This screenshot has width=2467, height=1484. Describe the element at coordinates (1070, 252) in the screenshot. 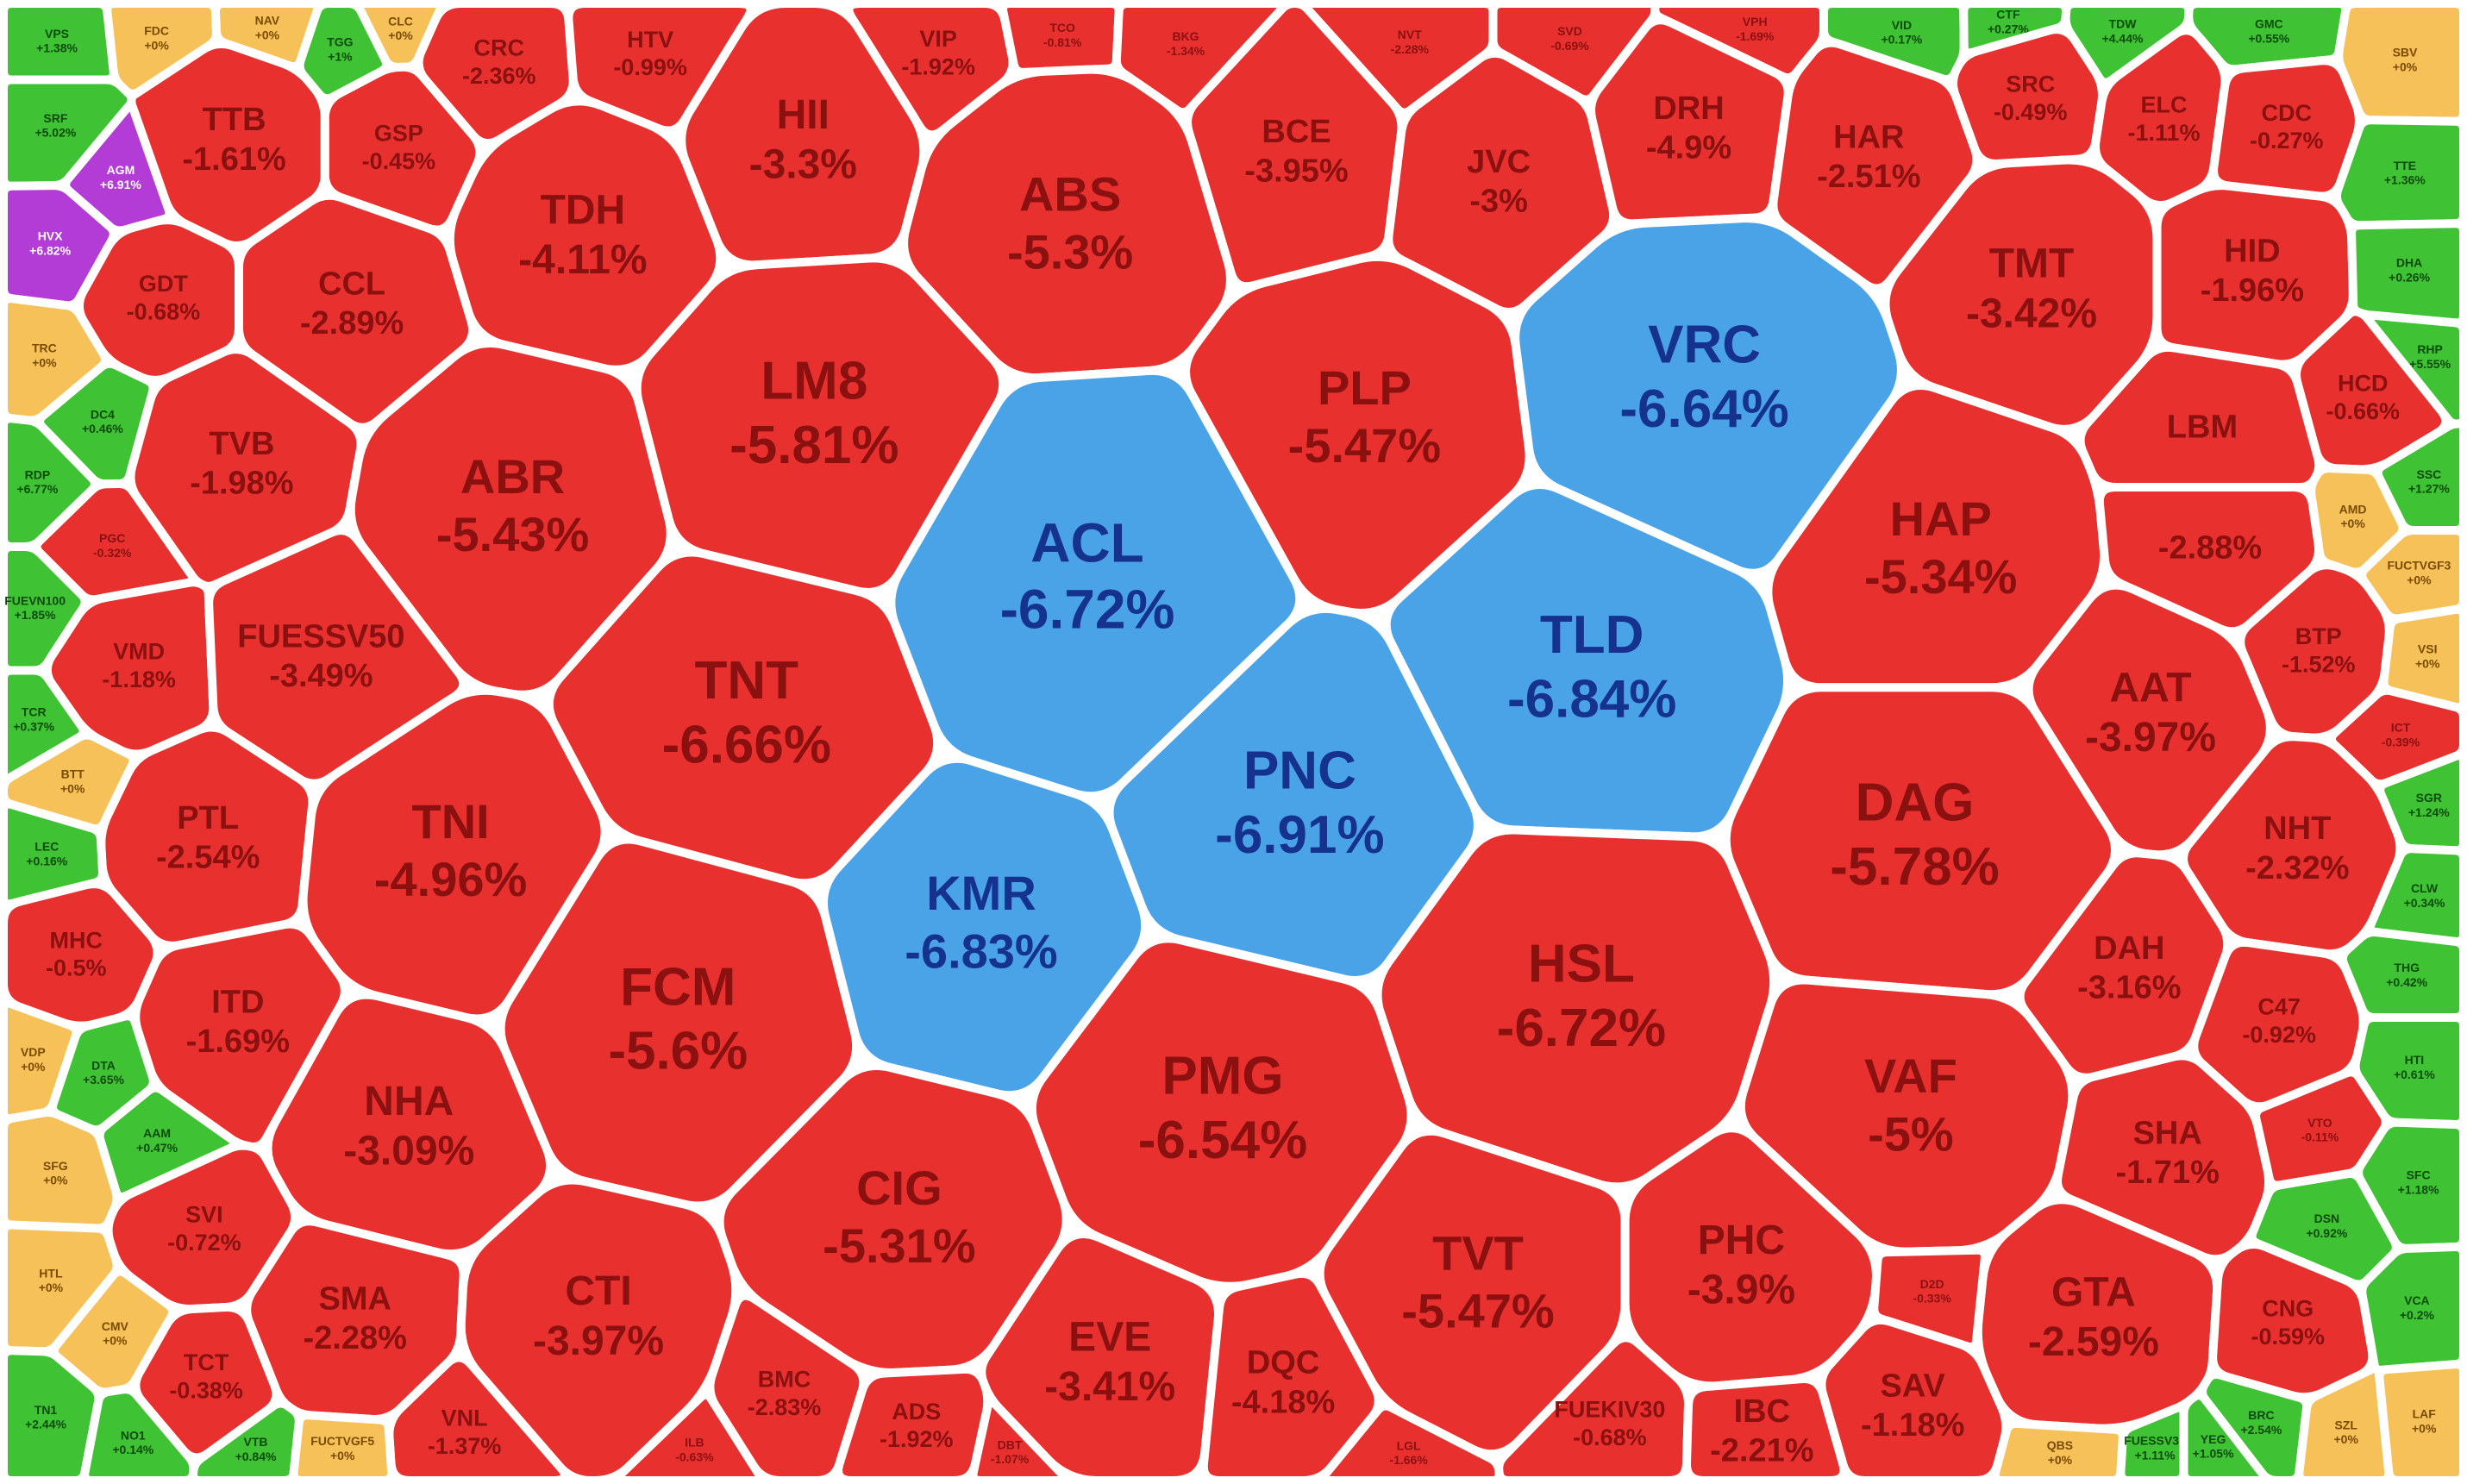

I see `stock-change-label: -5.3%` at that location.